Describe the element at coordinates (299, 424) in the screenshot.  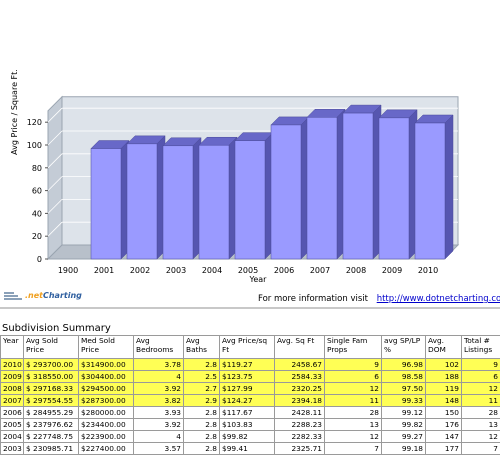
I see `cell-avg-sqft: 2288.23` at that location.